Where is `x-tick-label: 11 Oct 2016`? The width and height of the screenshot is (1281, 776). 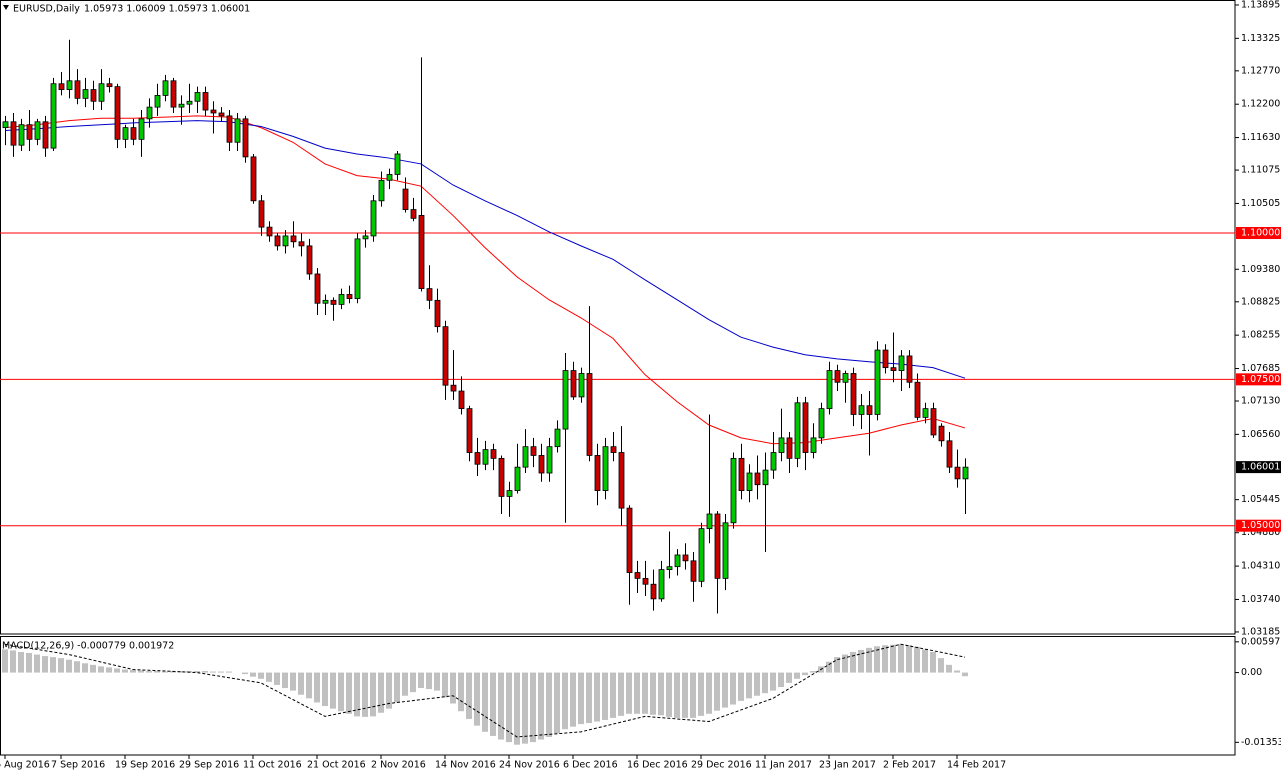
x-tick-label: 11 Oct 2016 is located at coordinates (272, 765).